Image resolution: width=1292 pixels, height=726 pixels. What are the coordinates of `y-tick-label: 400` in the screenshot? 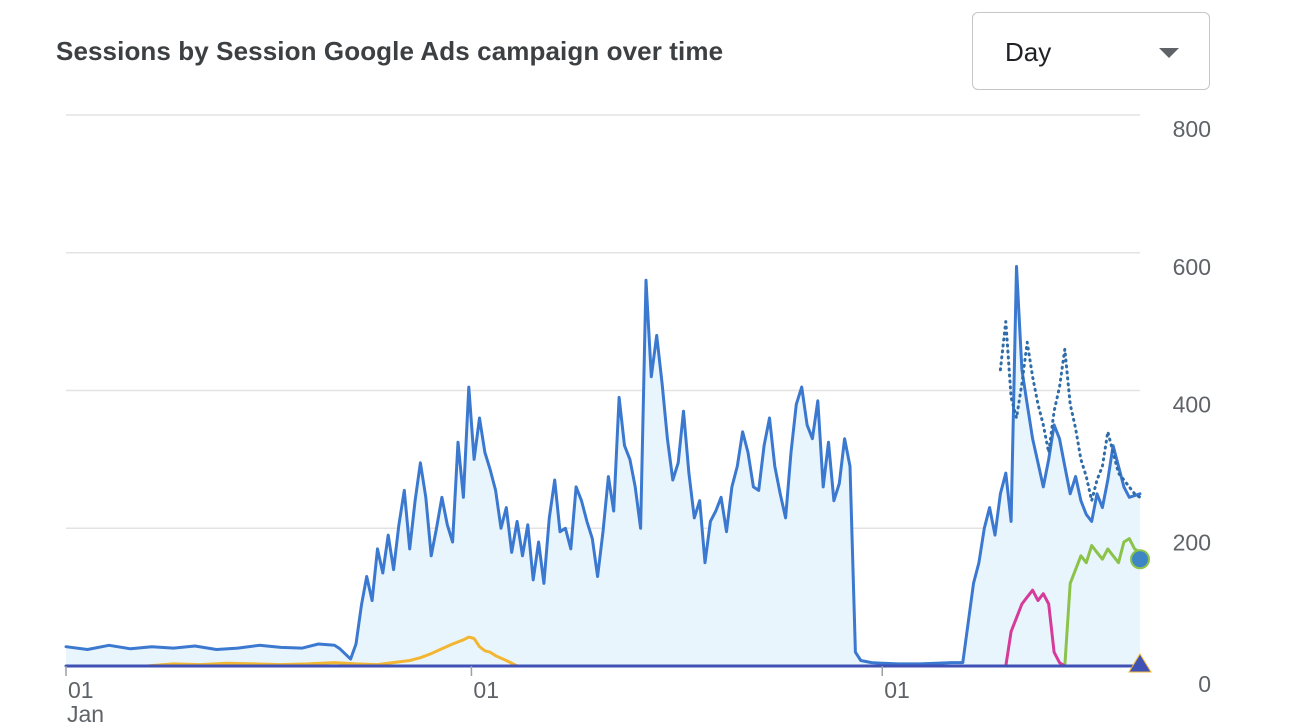 It's located at (1192, 405).